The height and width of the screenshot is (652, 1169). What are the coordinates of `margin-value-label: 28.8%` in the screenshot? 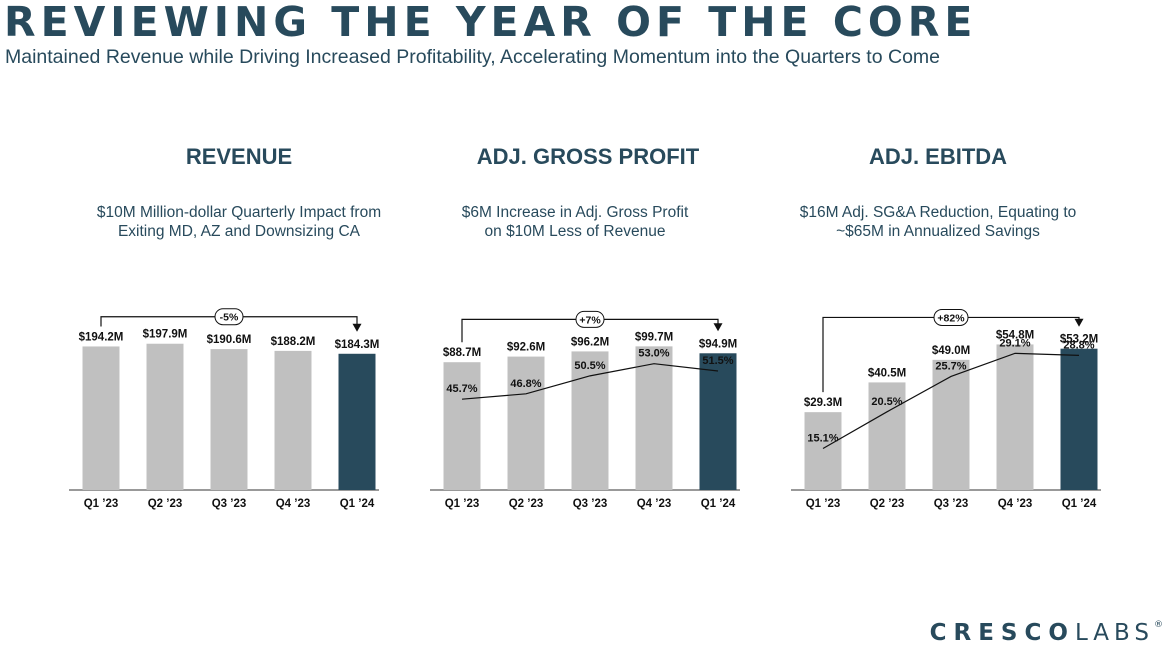 It's located at (1078, 345).